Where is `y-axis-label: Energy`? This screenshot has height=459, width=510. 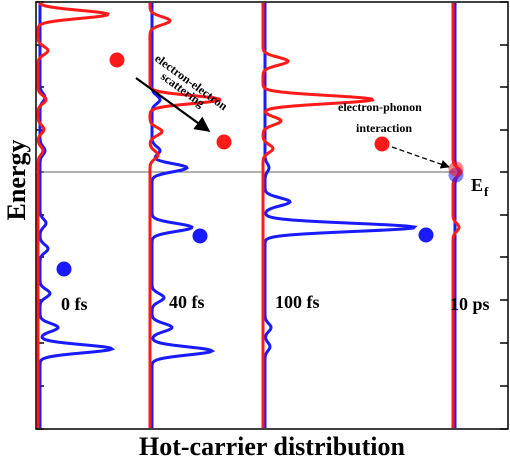
y-axis-label: Energy is located at coordinates (16, 180).